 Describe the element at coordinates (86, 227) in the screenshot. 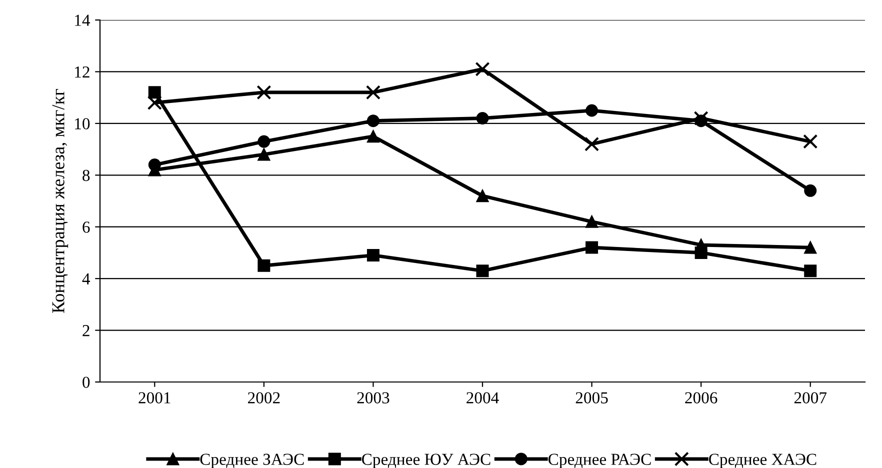

I see `y-tick-label: 6` at that location.